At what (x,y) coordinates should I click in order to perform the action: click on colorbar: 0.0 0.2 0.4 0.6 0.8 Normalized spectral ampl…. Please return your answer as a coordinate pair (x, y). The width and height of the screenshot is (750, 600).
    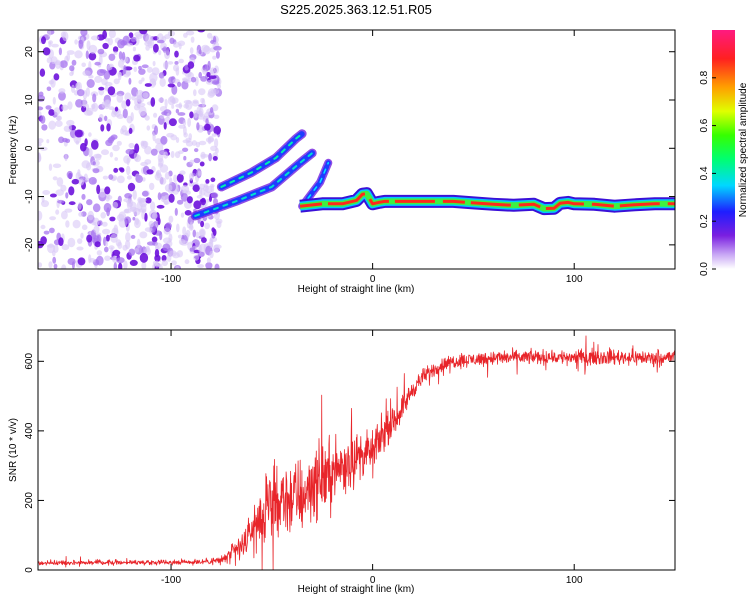
    Looking at the image, I should click on (724, 153).